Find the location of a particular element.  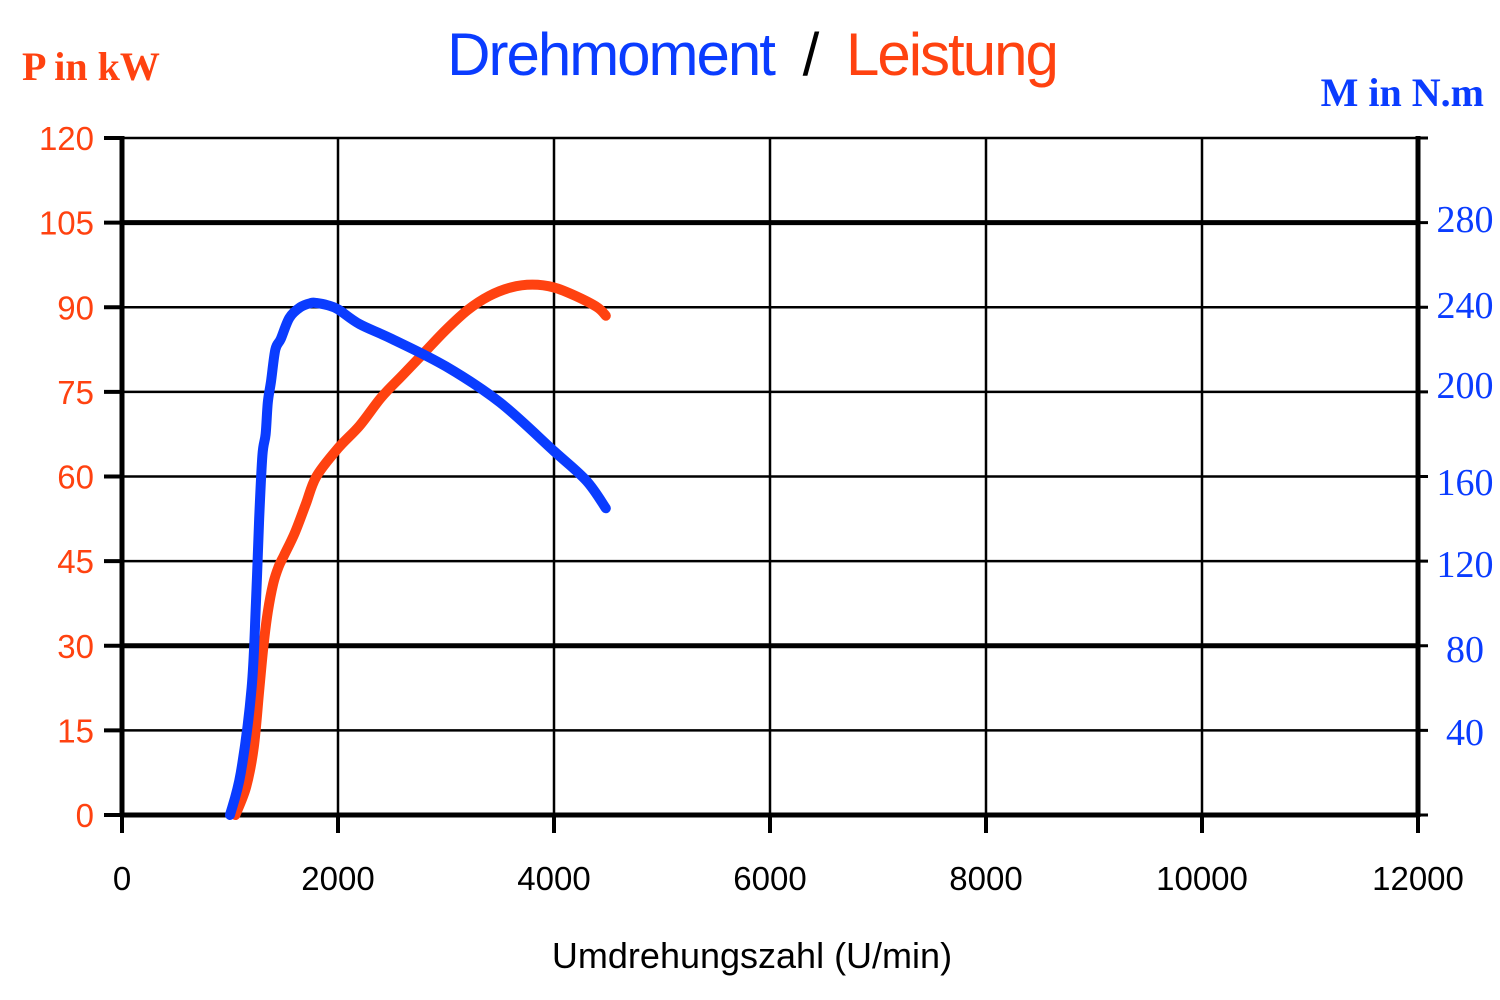

series is located at coordinates (418, 549).